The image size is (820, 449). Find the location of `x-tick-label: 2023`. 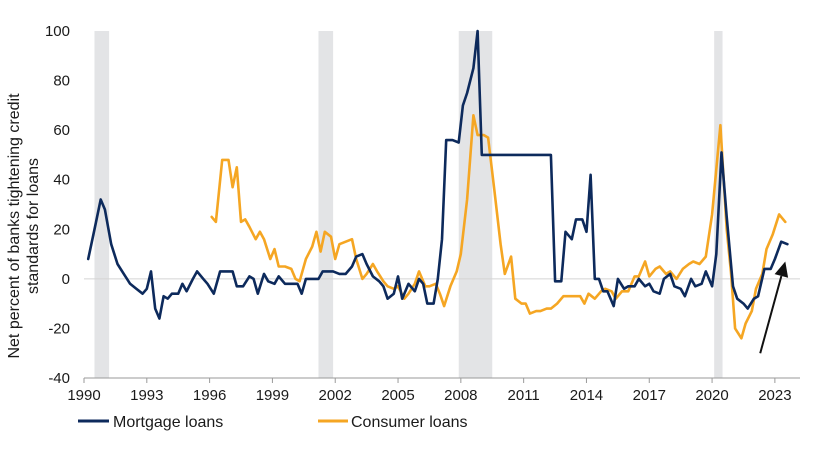

x-tick-label: 2023 is located at coordinates (774, 395).